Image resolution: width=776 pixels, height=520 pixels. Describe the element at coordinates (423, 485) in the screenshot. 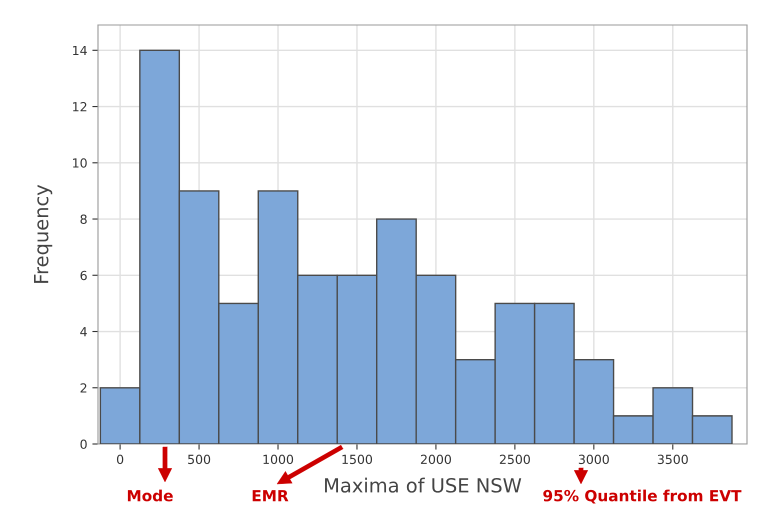

I see `x-axis-title: Maxima of USE NSW` at that location.